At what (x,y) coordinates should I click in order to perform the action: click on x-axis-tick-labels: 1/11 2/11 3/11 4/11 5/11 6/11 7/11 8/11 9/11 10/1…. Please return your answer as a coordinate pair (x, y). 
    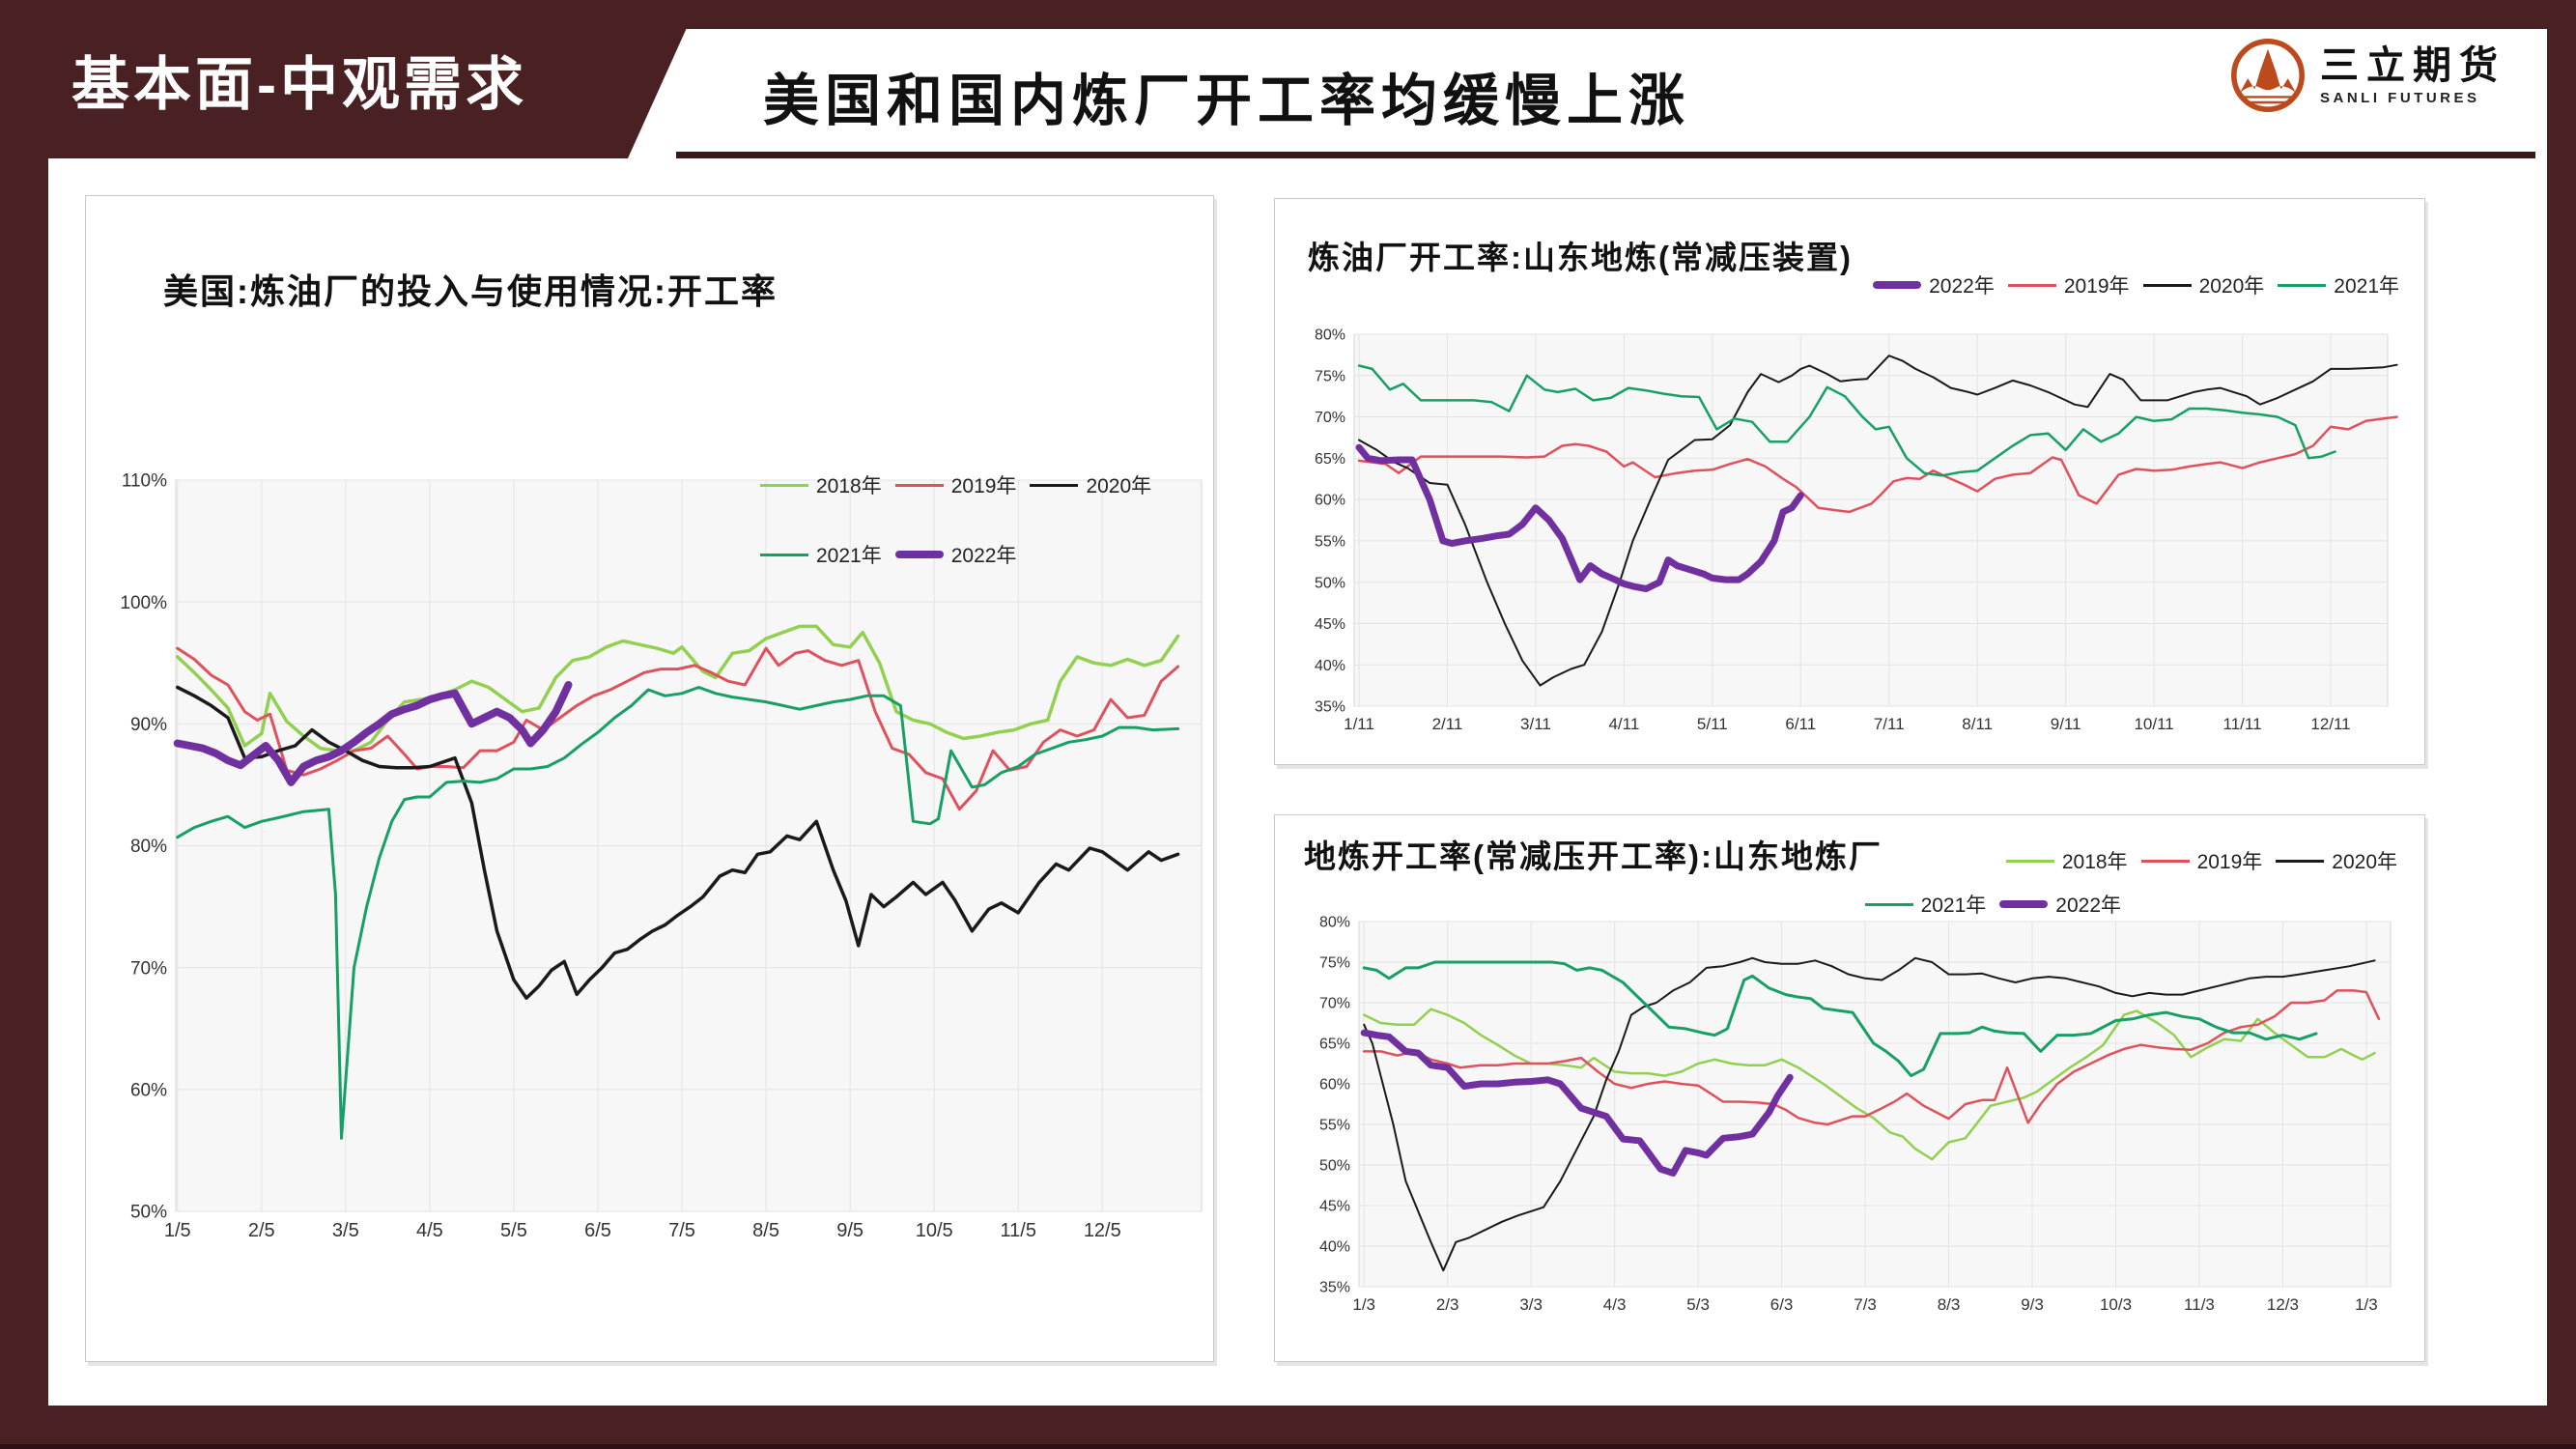
    Looking at the image, I should click on (1847, 724).